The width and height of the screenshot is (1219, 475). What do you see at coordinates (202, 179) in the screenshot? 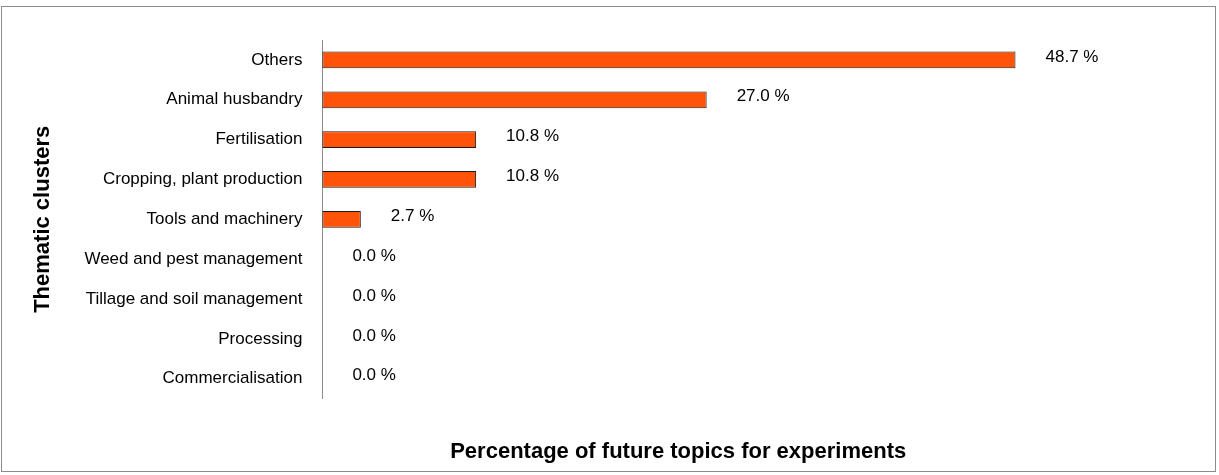
I see `y-tick-label: Cropping, plant production` at bounding box center [202, 179].